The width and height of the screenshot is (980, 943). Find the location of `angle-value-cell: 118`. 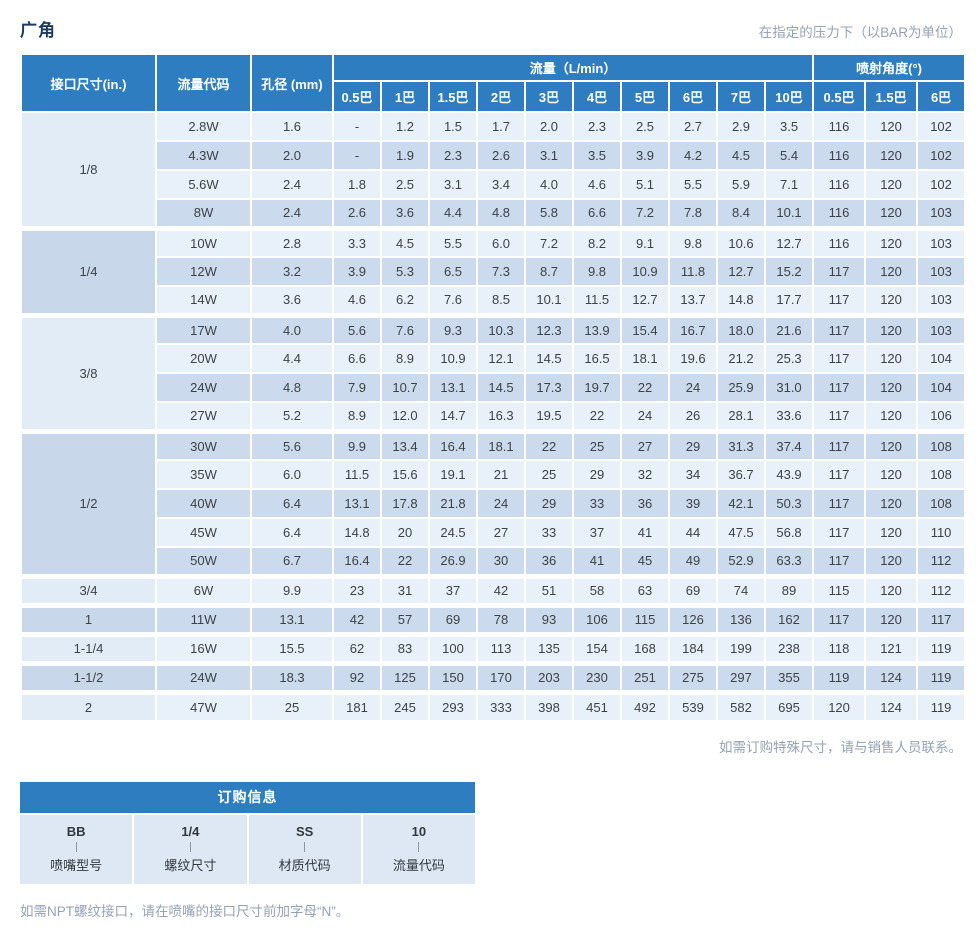

angle-value-cell: 118 is located at coordinates (839, 647).